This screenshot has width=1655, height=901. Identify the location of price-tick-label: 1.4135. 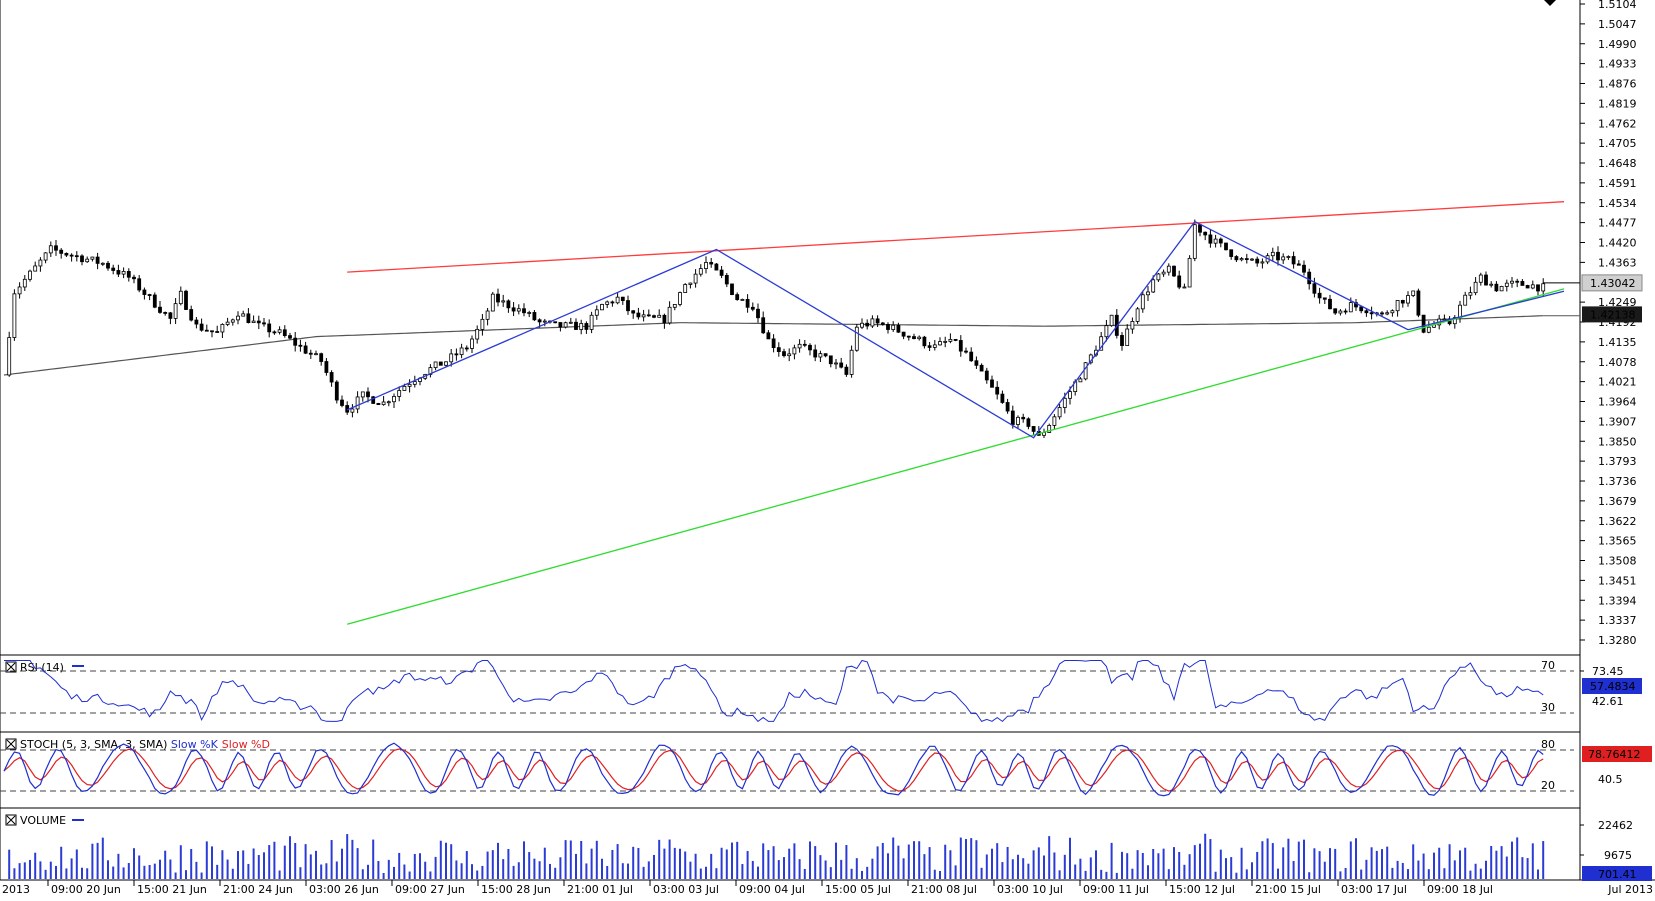
(1617, 342).